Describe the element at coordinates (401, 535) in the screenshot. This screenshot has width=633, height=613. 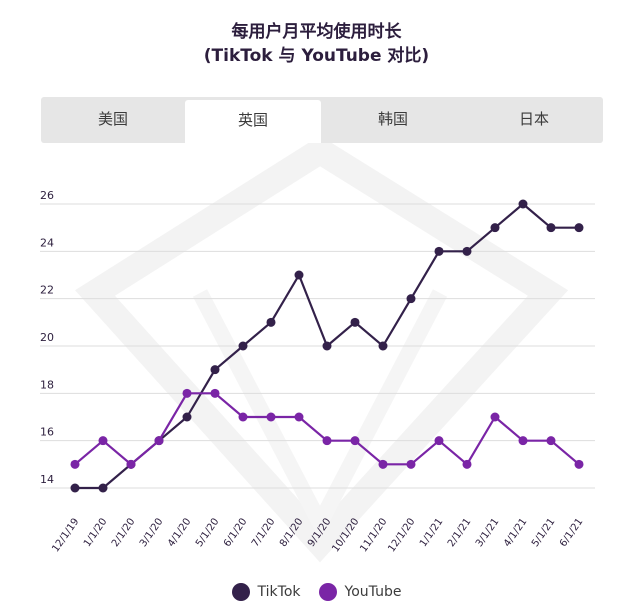
I see `x-tick-label: 12/1/20` at that location.